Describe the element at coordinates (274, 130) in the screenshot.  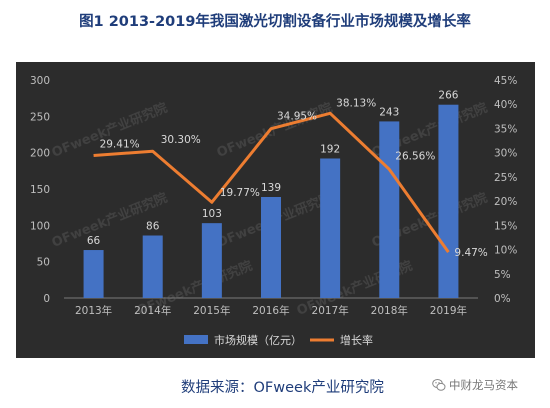
I see `watermark-text: OFweek产业研究院` at that location.